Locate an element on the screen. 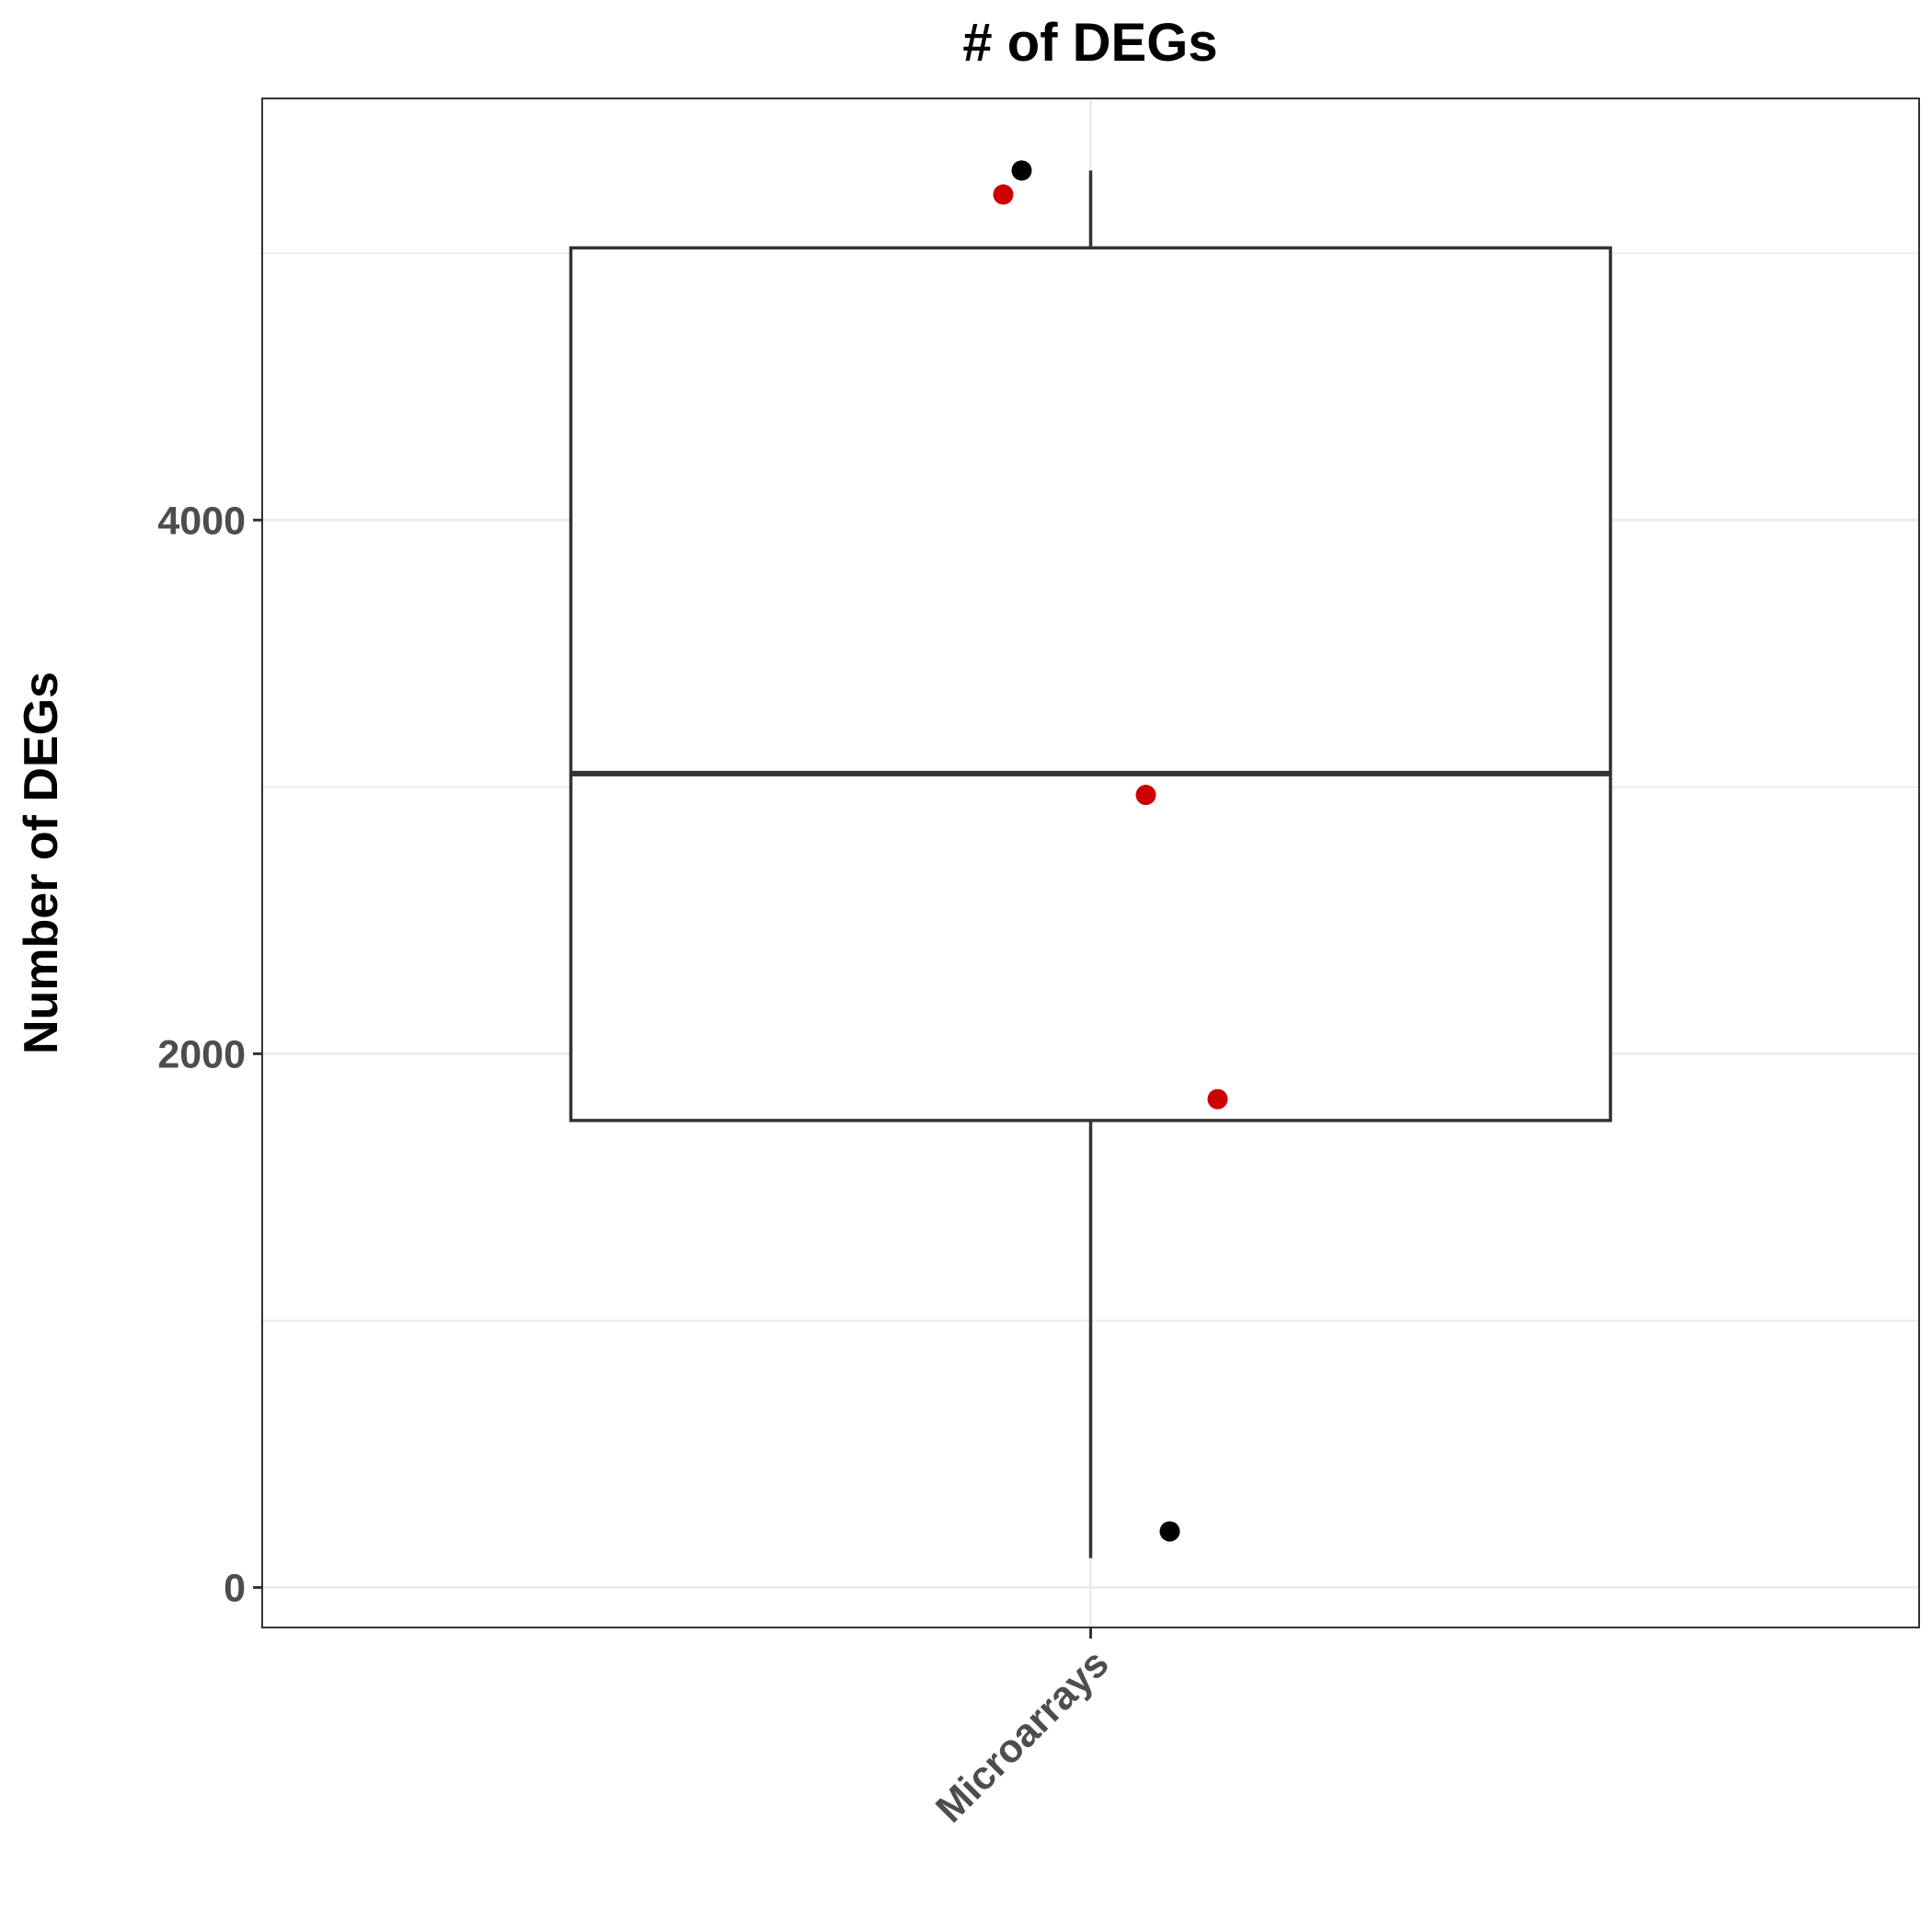  y-tick-label: 4000 is located at coordinates (201, 521).